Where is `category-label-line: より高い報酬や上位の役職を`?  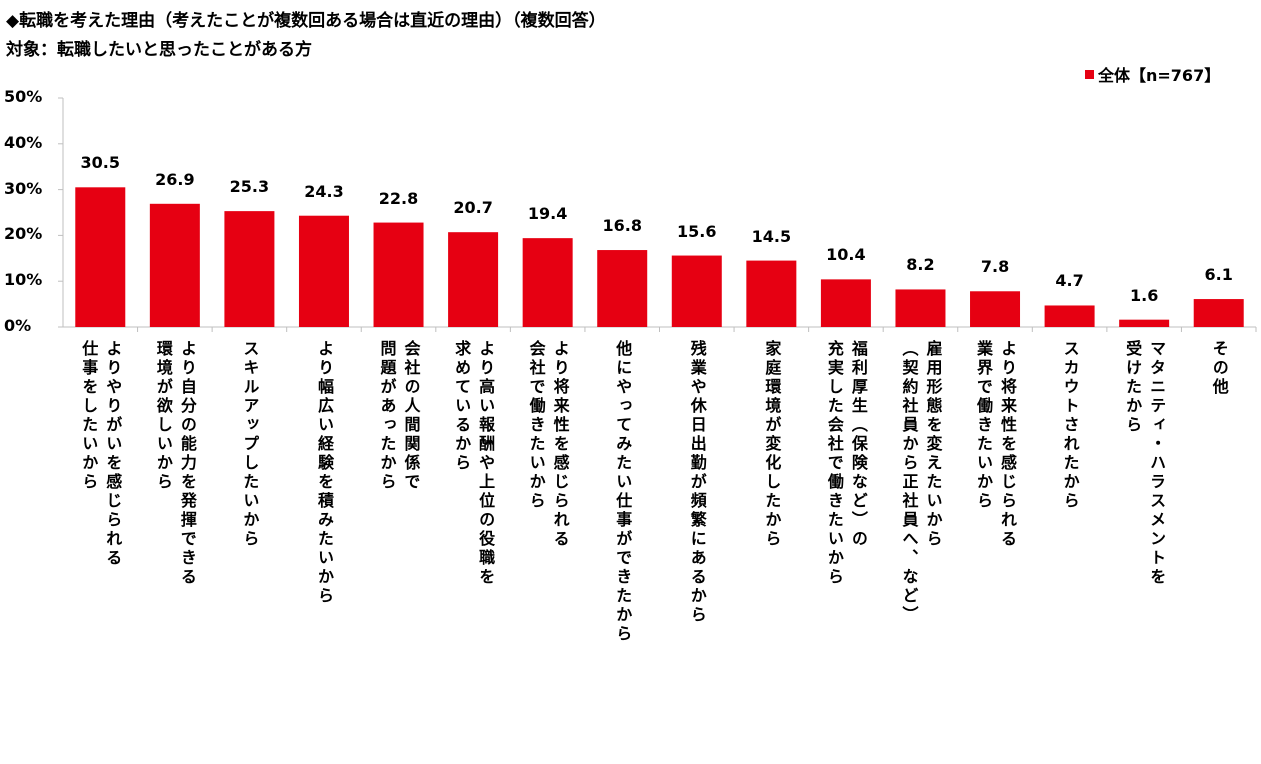 category-label-line: より高い報酬や上位の役職を is located at coordinates (486, 463).